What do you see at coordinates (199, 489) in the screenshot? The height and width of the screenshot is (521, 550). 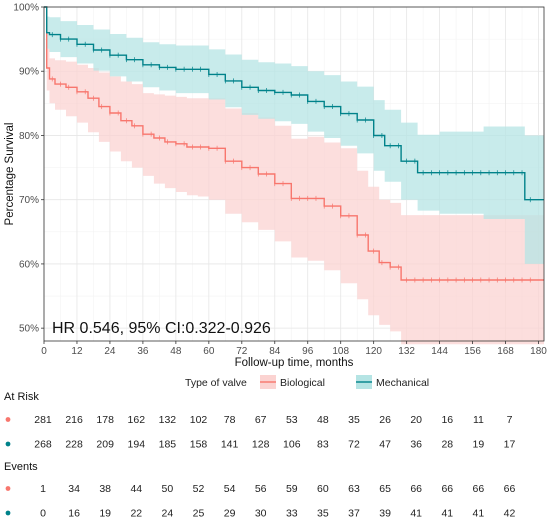 I see `table-cell: 52` at bounding box center [199, 489].